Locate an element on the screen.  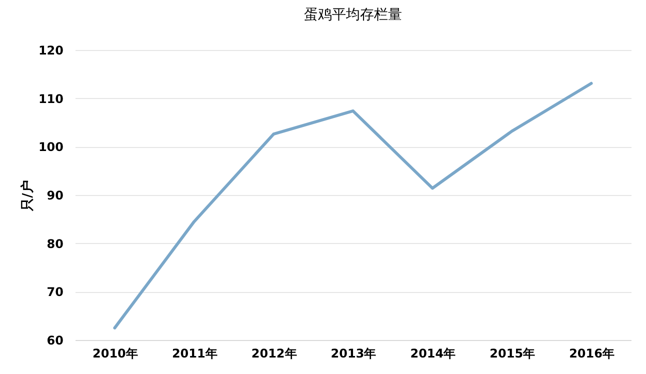
x-tick-label: 2011年 is located at coordinates (195, 353).